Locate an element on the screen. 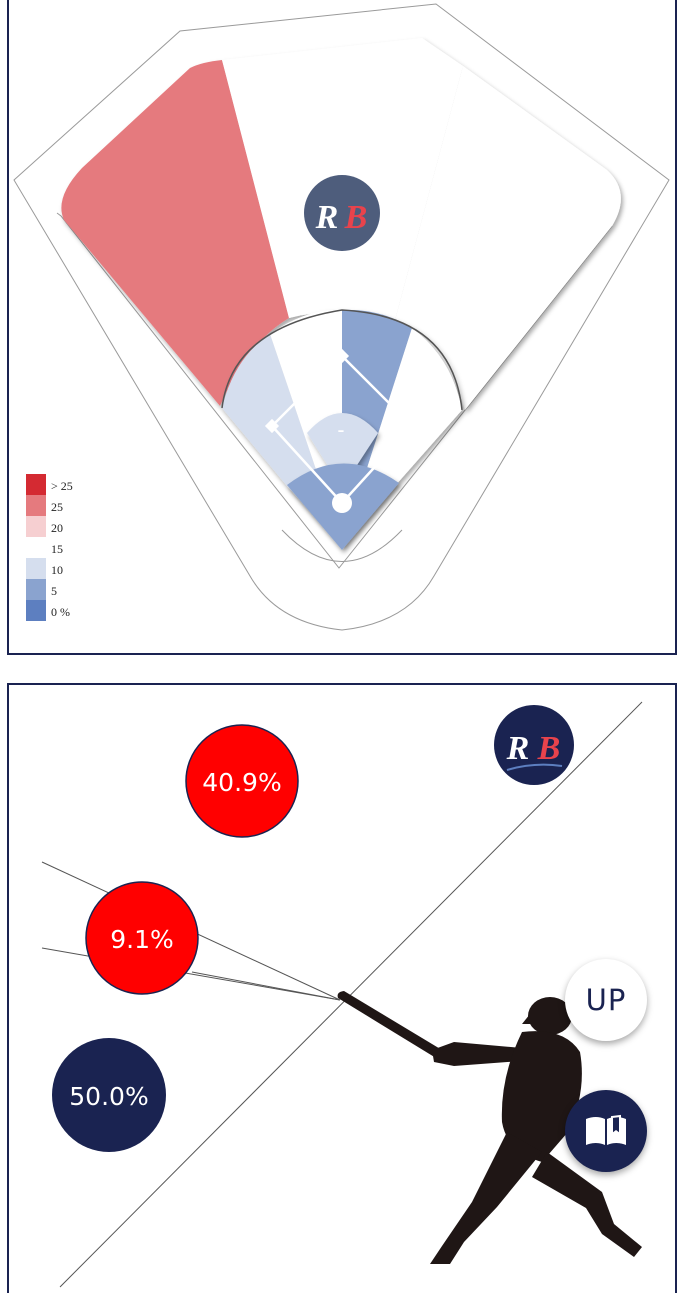 This screenshot has height=1300, width=683. up-button-label: UP is located at coordinates (606, 1000).